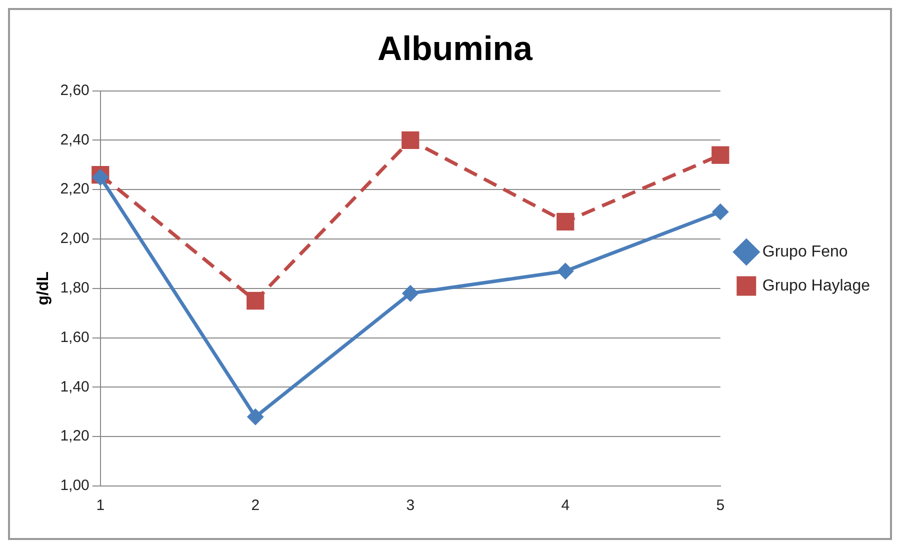 The image size is (900, 548). What do you see at coordinates (75, 485) in the screenshot?
I see `y-tick-label: 1,00` at bounding box center [75, 485].